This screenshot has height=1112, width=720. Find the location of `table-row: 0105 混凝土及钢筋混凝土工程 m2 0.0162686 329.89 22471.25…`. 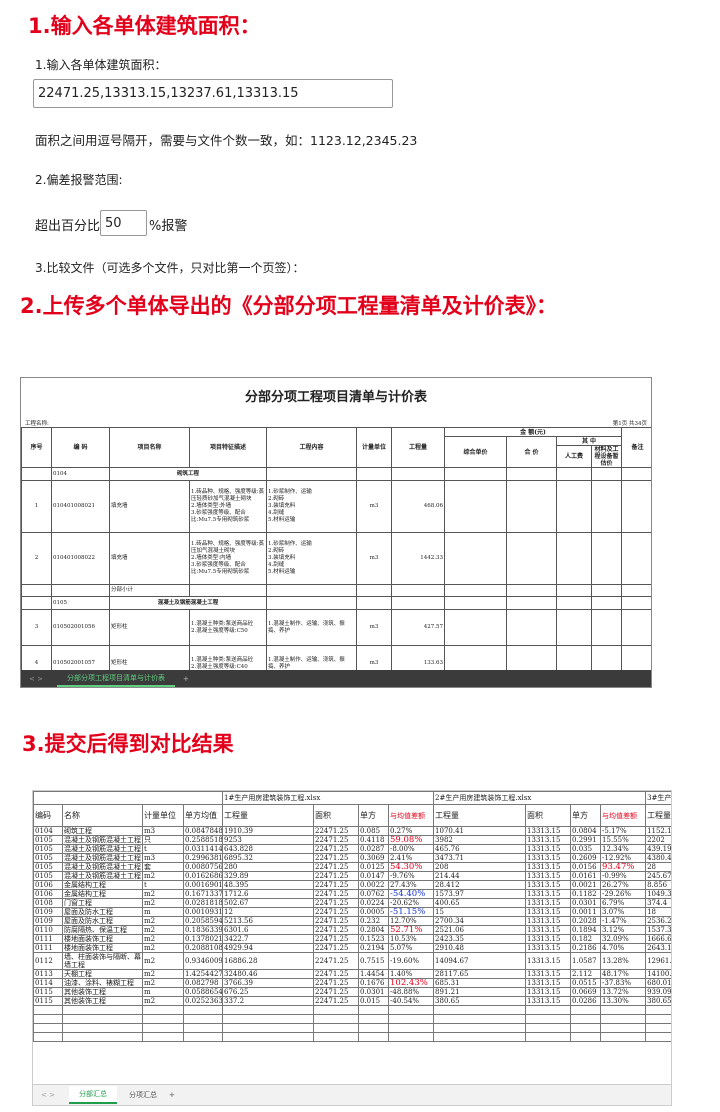

table-row: 0105 混凝土及钢筋混凝土工程 m2 0.0162686 329.89 22471.25… is located at coordinates (352, 876).